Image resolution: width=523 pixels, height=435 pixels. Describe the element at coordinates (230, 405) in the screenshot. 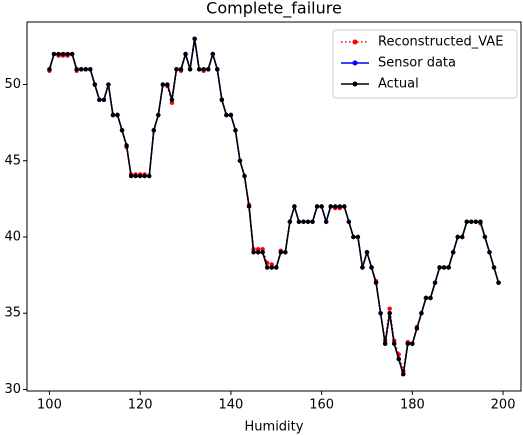

I see `x-tick-label: 140` at that location.